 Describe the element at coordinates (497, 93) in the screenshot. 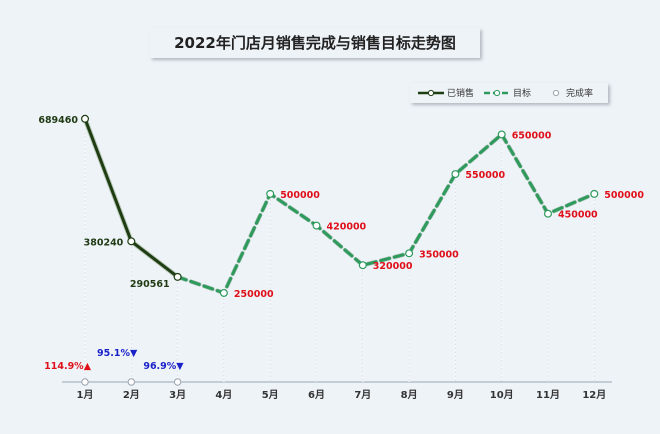

I see `legend-target-marker` at that location.